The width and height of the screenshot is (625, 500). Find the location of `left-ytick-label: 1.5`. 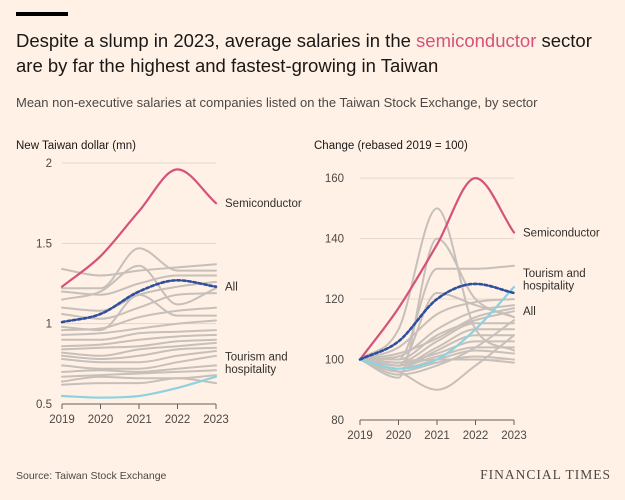

left-ytick-label: 1.5 is located at coordinates (44, 244).